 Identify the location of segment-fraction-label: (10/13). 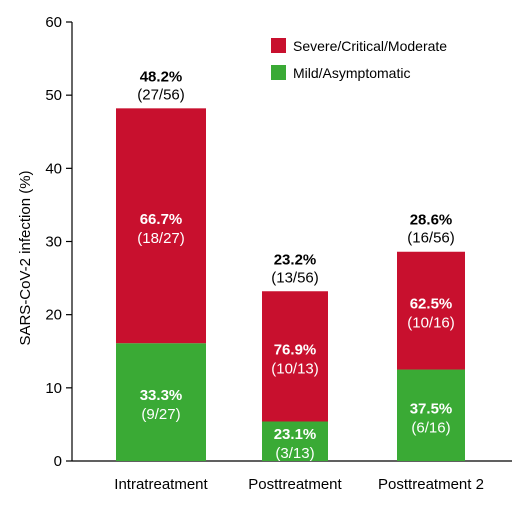
(295, 368).